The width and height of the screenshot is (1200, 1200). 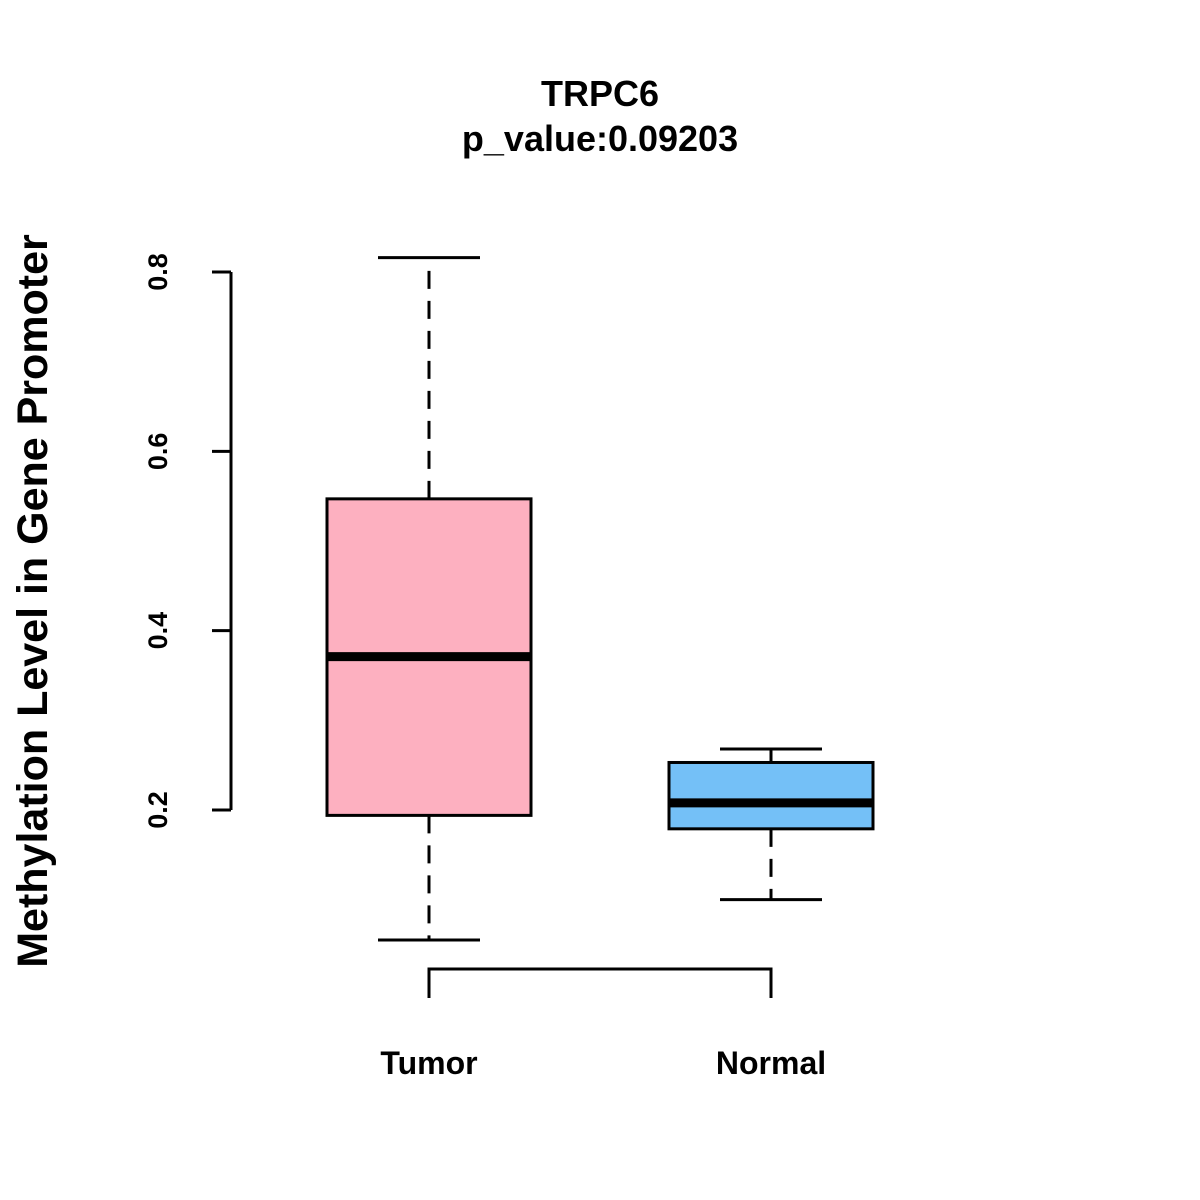 What do you see at coordinates (600, 93) in the screenshot?
I see `chart-title: TRPC6` at bounding box center [600, 93].